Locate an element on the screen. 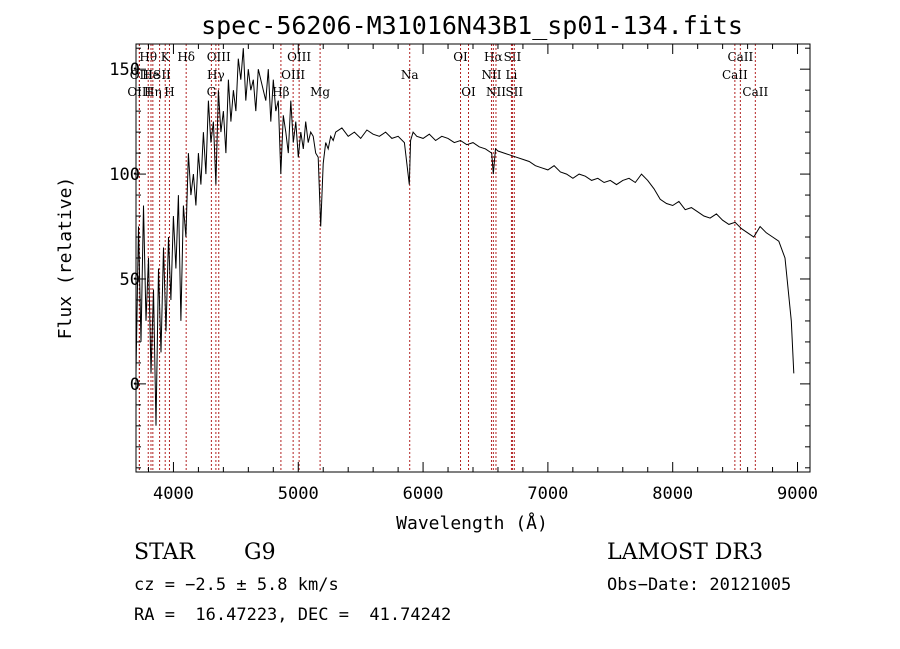 The width and height of the screenshot is (900, 649). observation-date: Obs−Date: 20121005 is located at coordinates (699, 585).